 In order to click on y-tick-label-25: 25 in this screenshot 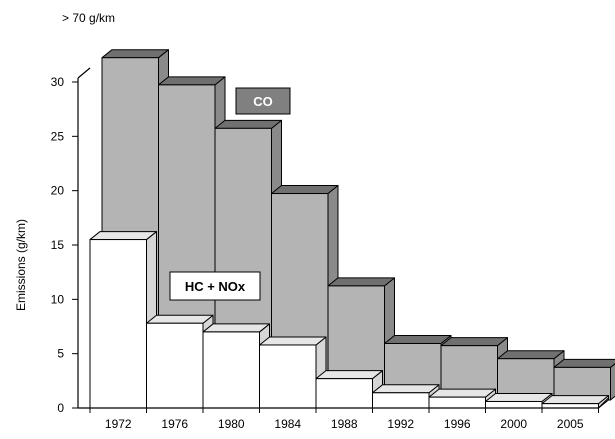, I will do `click(58, 136)`.